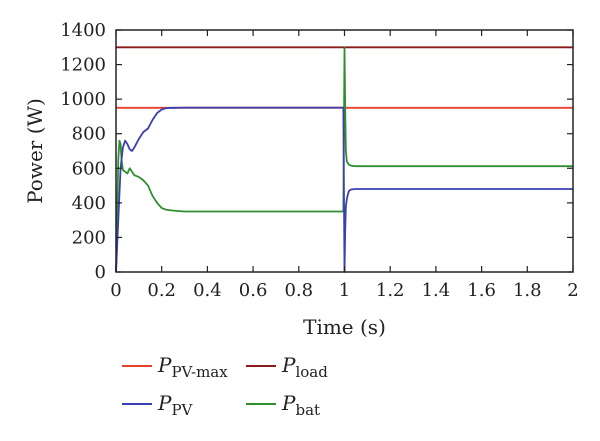 The image size is (600, 441). I want to click on y-axis-title: Power (W), so click(35, 151).